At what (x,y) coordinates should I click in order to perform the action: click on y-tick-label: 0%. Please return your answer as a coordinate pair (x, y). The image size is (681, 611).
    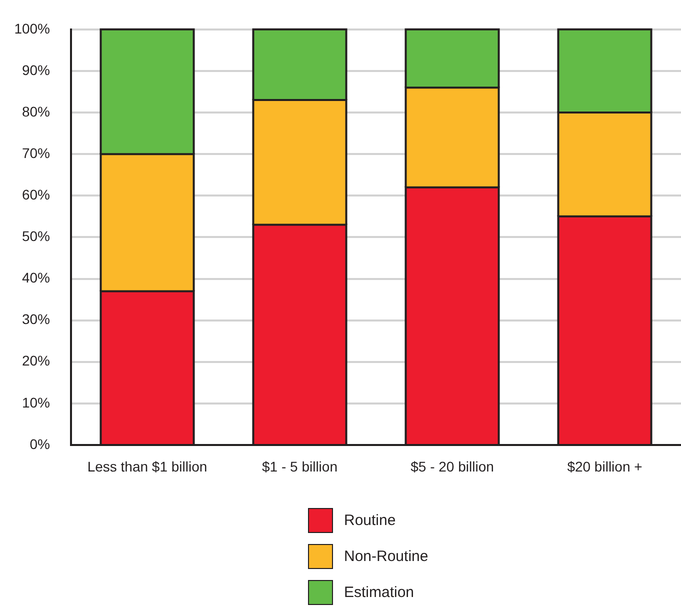
    Looking at the image, I should click on (40, 444).